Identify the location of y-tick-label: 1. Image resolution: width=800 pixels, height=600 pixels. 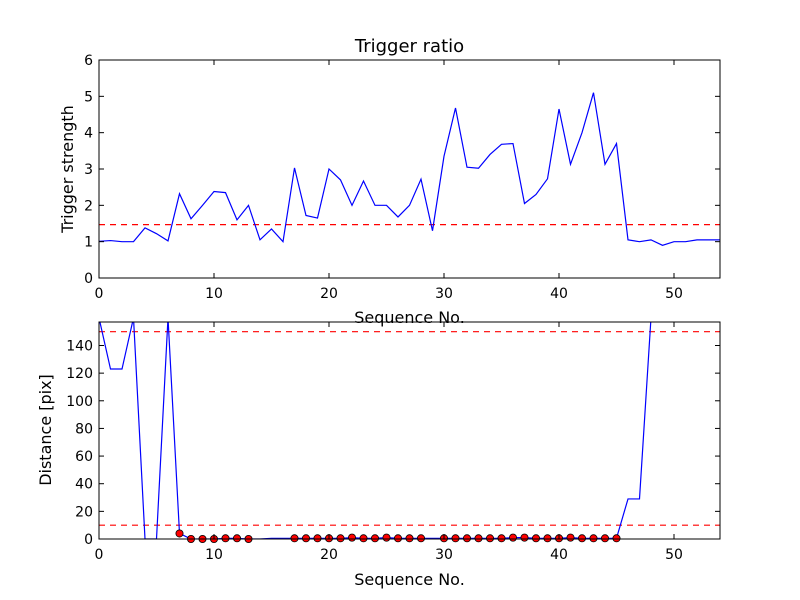
(88, 243).